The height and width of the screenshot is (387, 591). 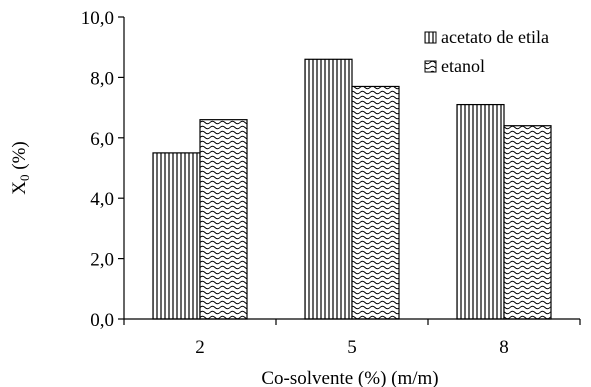 I want to click on x-axis-ticks: 2 5 8, so click(x=352, y=338).